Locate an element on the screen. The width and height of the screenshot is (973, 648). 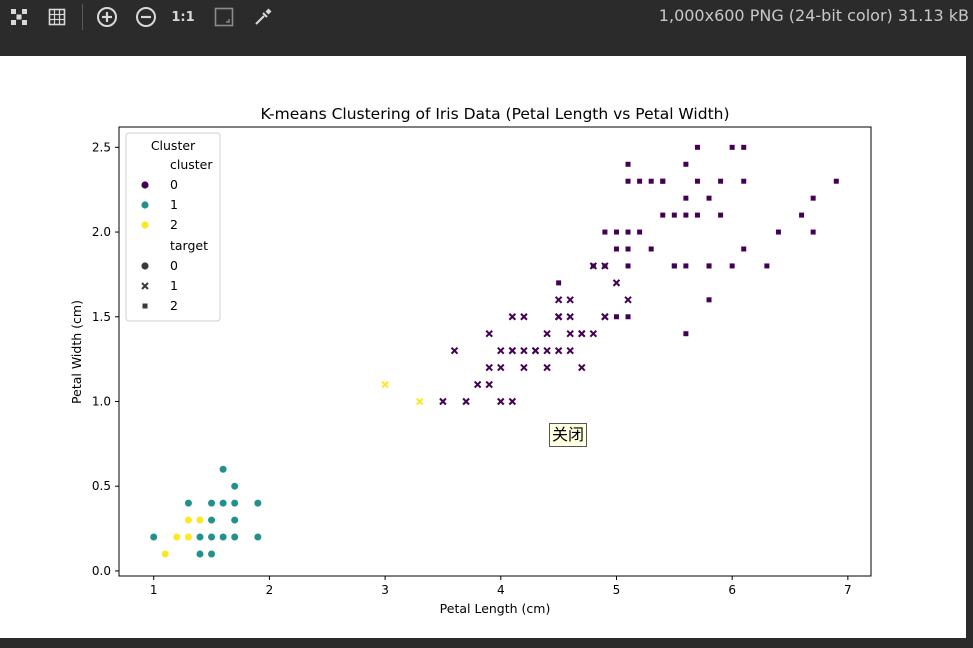
legend-cluster-2-label: 2 is located at coordinates (174, 224).